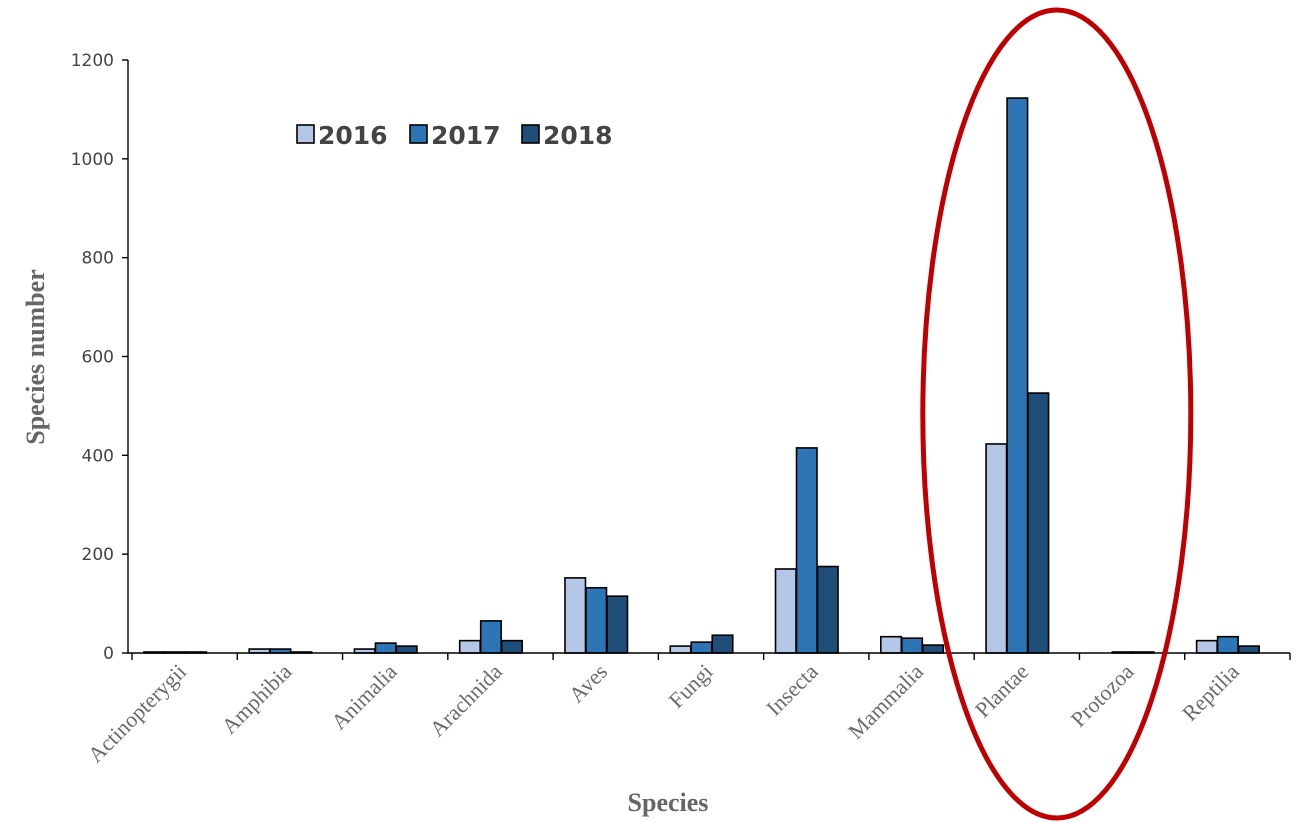 The height and width of the screenshot is (822, 1304). I want to click on bar-fungi-2017, so click(701, 647).